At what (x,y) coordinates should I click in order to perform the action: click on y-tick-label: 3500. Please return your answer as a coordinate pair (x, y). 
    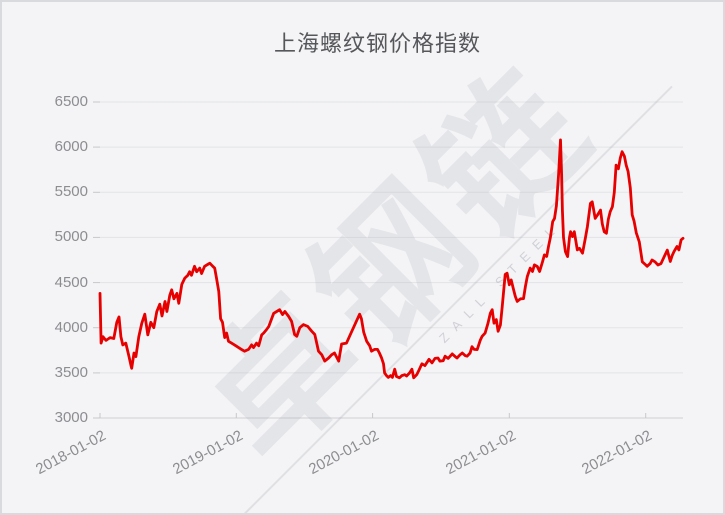
    Looking at the image, I should click on (71, 372).